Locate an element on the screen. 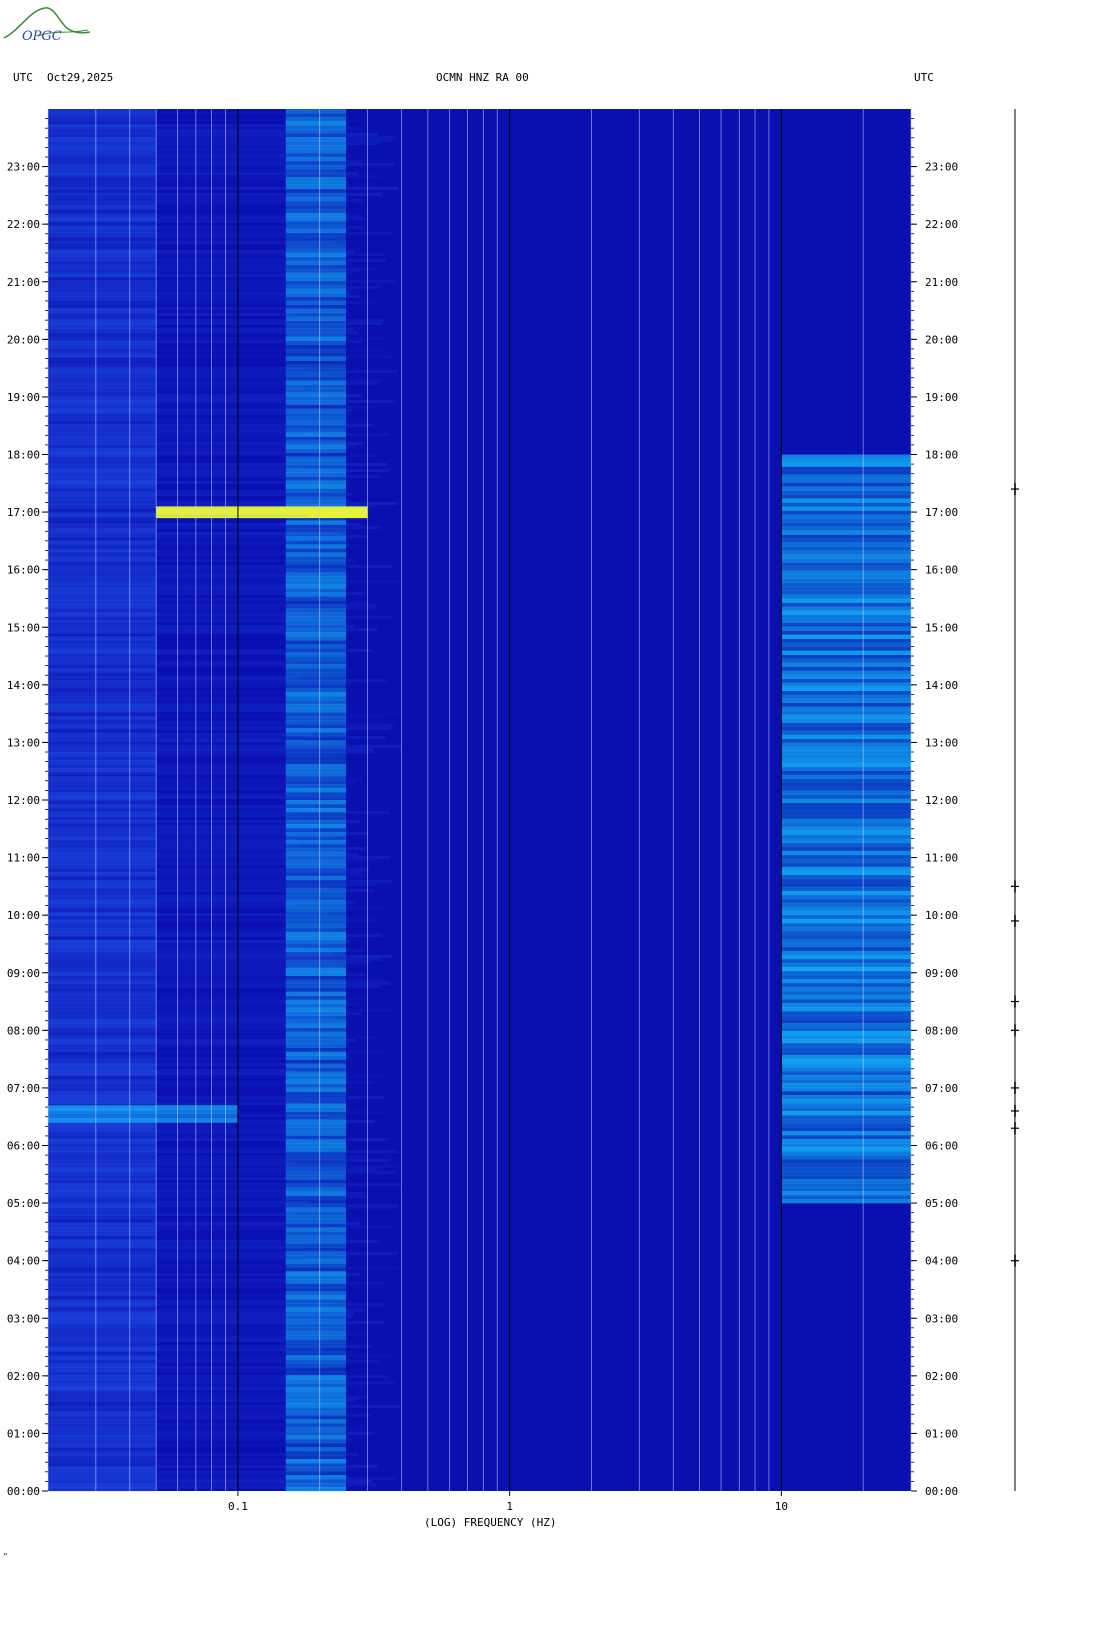 This screenshot has height=1634, width=1102. y-tick-label-right: 14:00 is located at coordinates (941, 685).